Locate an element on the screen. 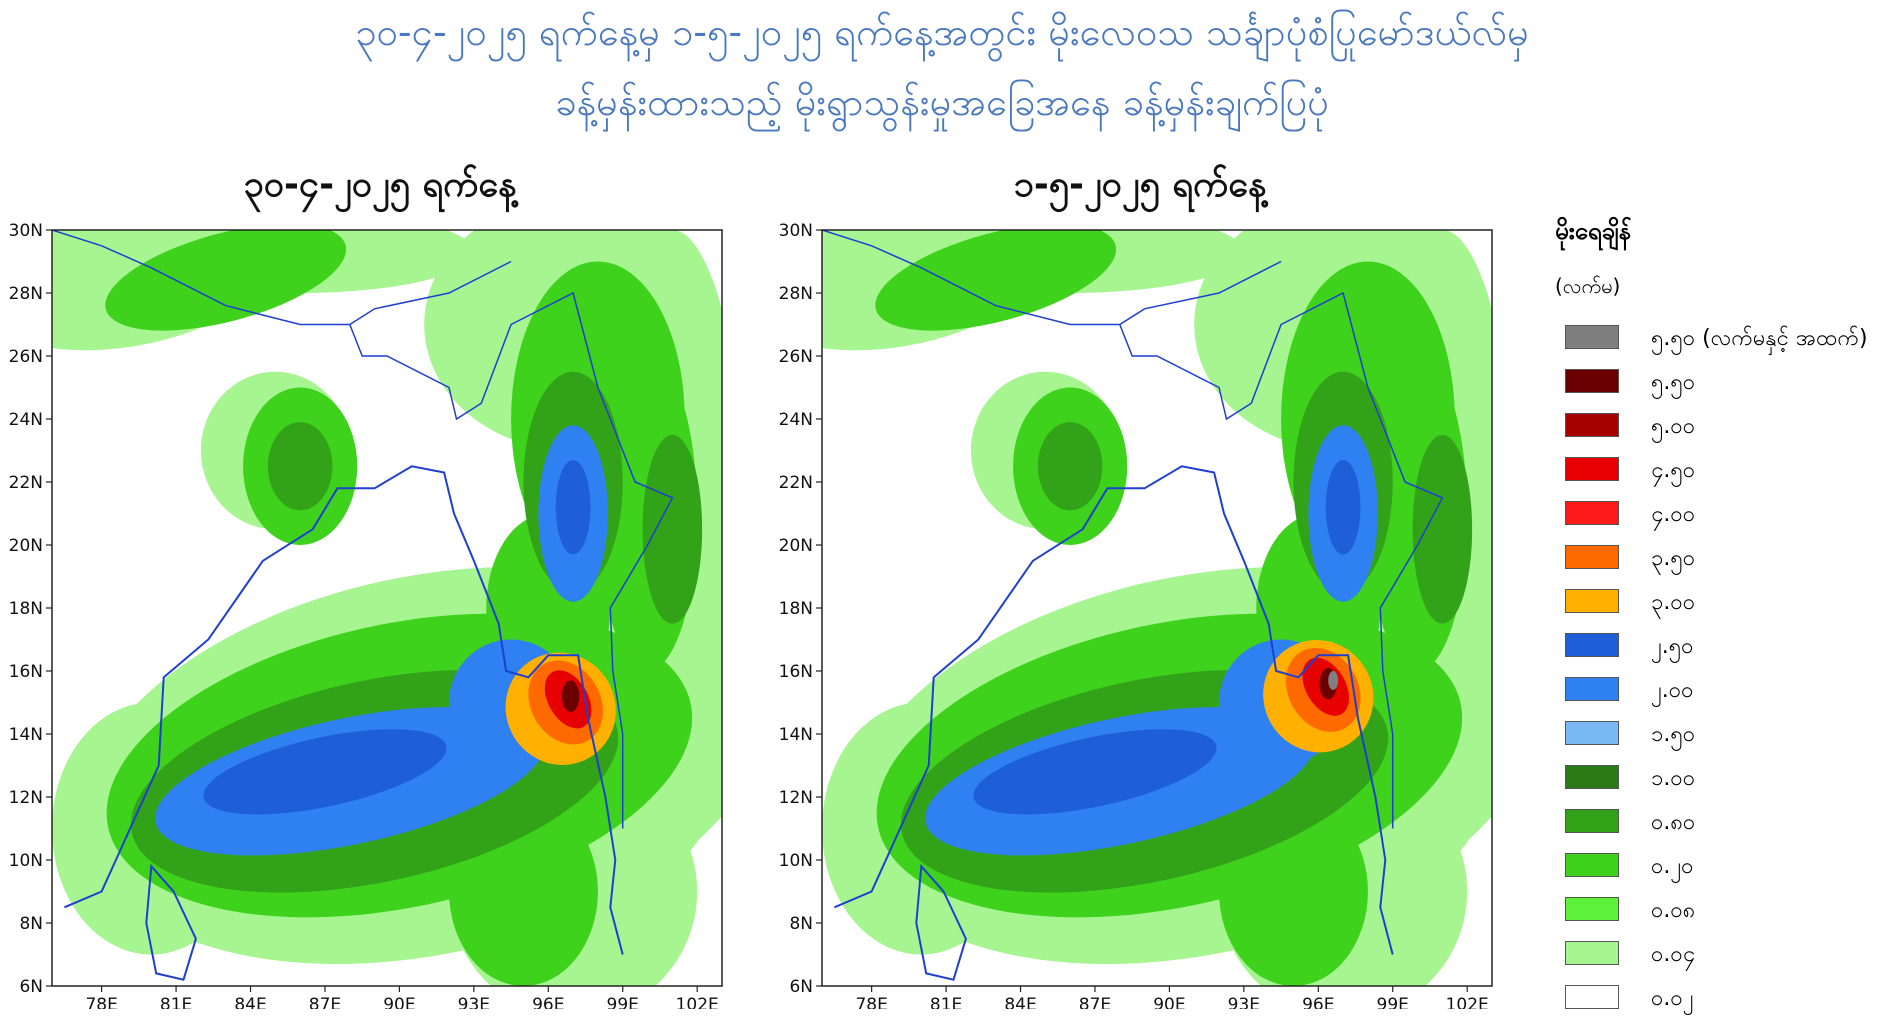 This screenshot has height=1021, width=1884. legend-label: ၄.၀၀ is located at coordinates (1673, 514).